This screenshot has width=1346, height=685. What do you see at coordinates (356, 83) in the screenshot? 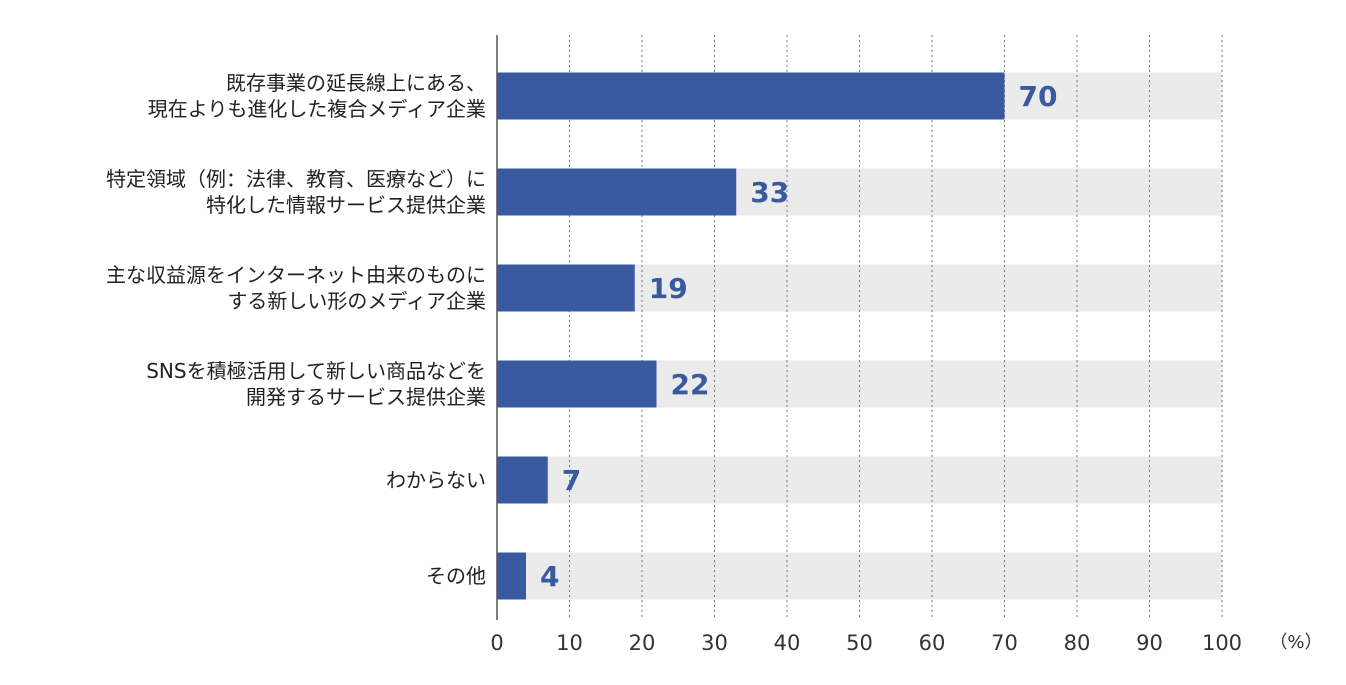
I see `category-label: 既存事業の延長線上にある、` at bounding box center [356, 83].